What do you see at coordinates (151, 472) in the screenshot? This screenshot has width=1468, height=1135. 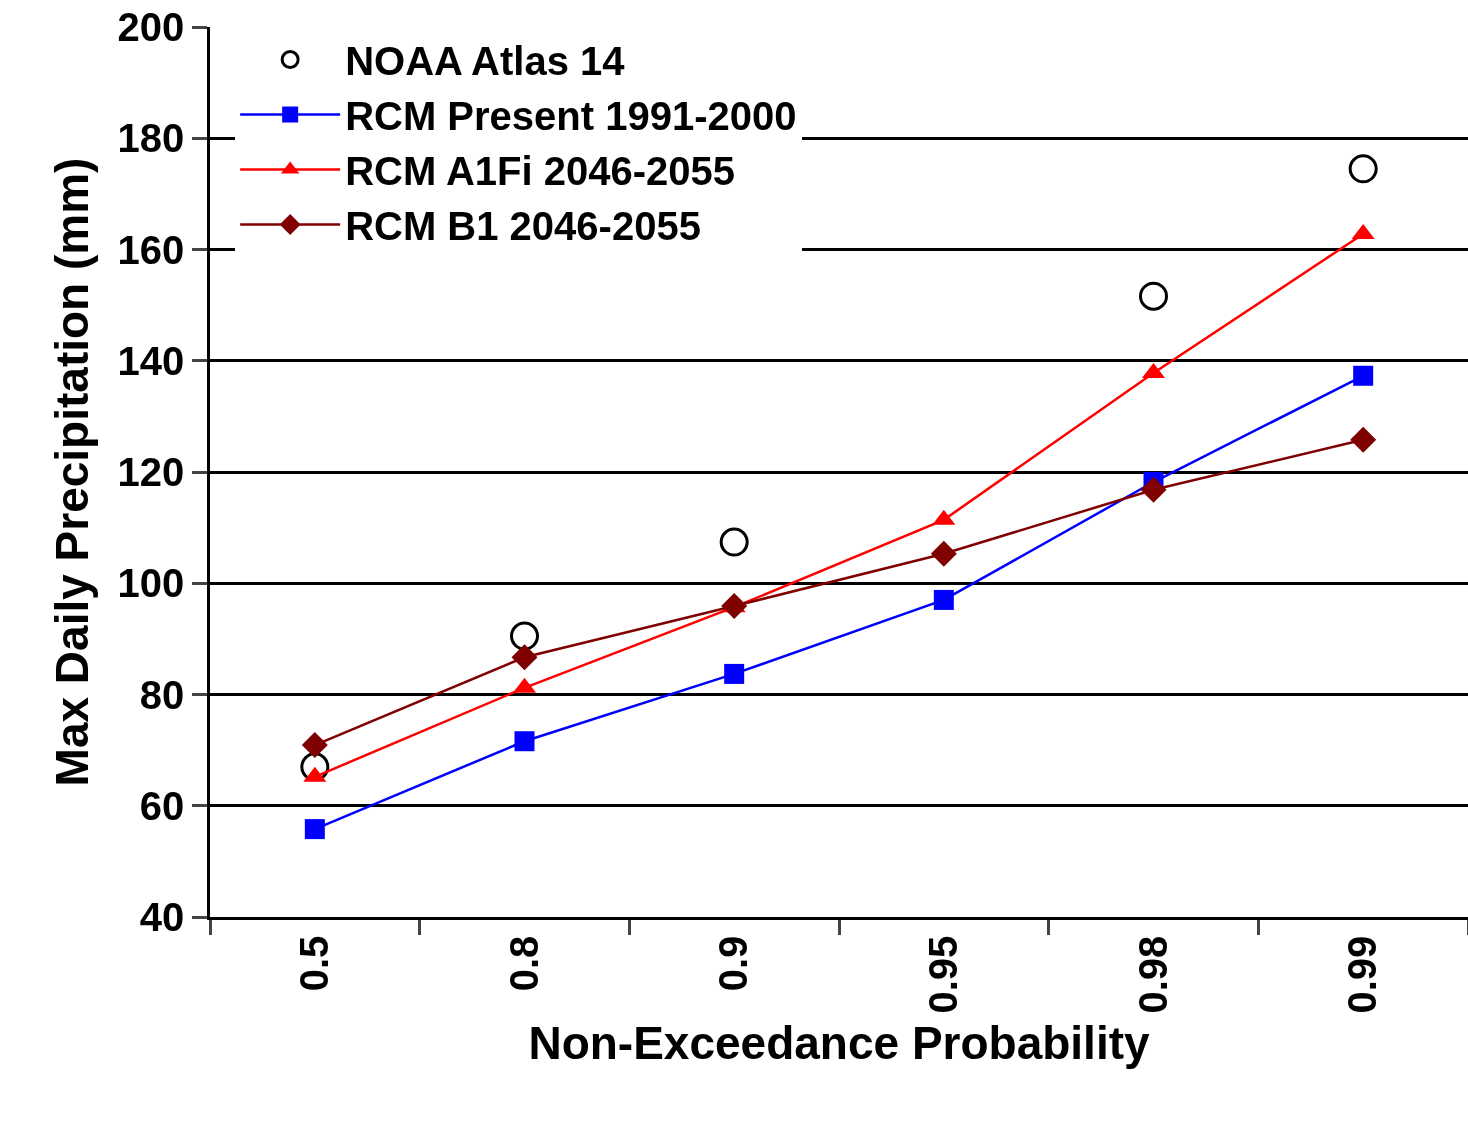 I see `y-tick-label: 120` at bounding box center [151, 472].